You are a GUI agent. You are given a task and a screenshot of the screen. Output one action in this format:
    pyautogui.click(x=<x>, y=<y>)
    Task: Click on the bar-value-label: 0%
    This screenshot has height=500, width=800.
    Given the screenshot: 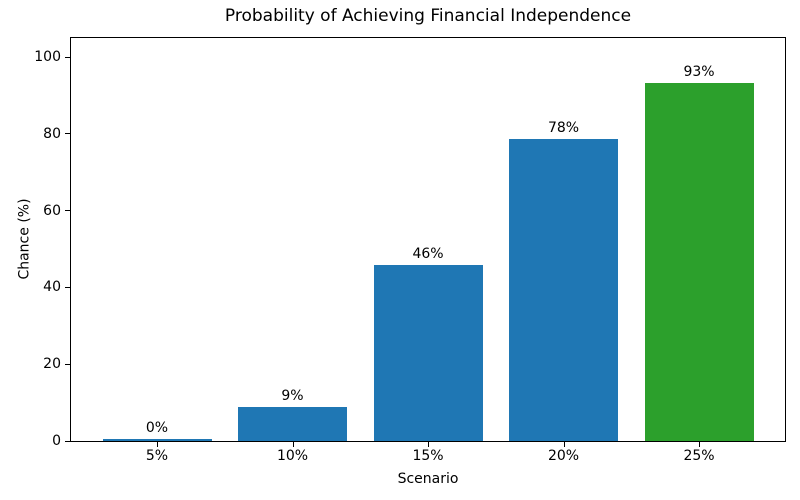 What is the action you would take?
    pyautogui.click(x=157, y=428)
    